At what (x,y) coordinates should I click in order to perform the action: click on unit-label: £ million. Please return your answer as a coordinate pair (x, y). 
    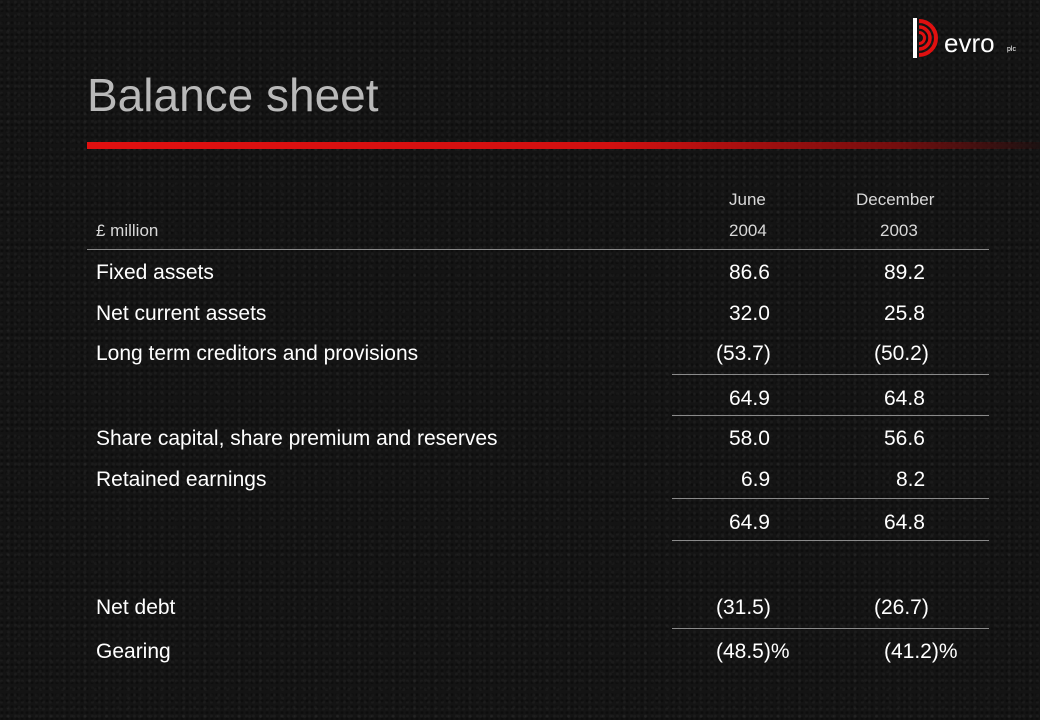
    Looking at the image, I should click on (127, 230).